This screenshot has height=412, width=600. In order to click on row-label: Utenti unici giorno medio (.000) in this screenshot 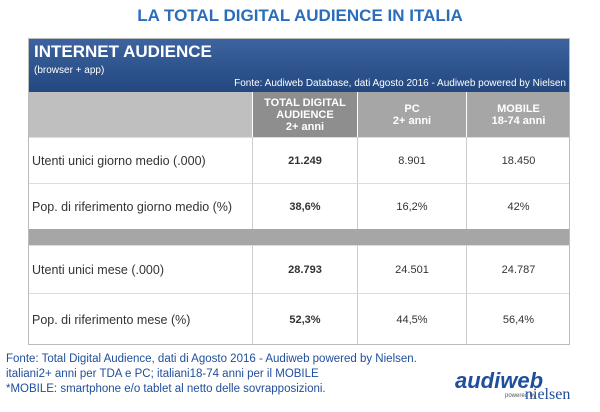, I will do `click(140, 160)`.